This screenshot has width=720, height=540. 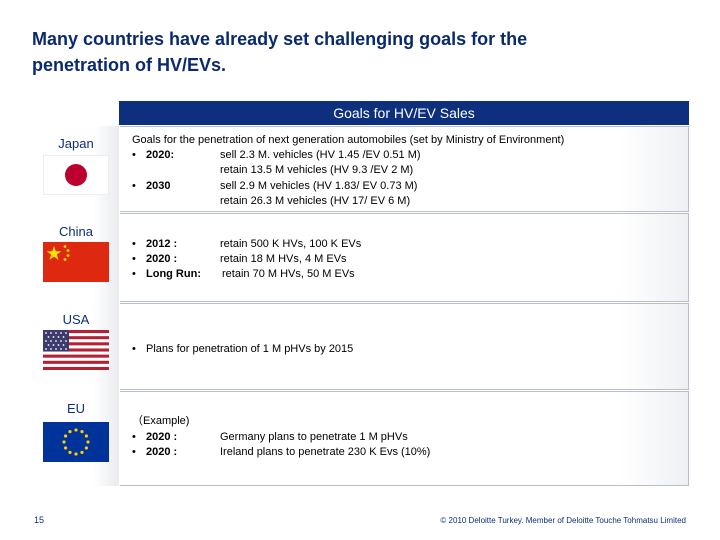 What do you see at coordinates (173, 274) in the screenshot?
I see `china-longrun-label: Long Run:` at bounding box center [173, 274].